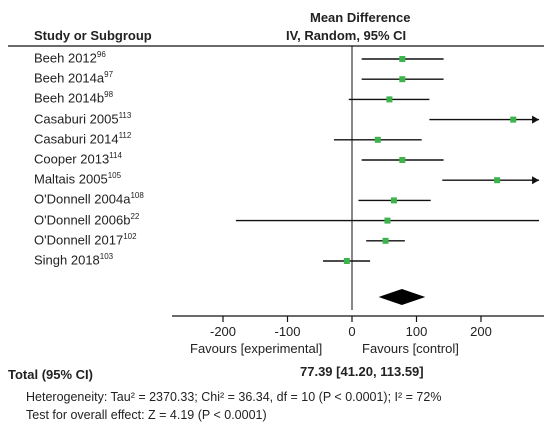 This screenshot has height=430, width=544. What do you see at coordinates (410, 348) in the screenshot?
I see `favours-right-label: Favours [control]` at bounding box center [410, 348].